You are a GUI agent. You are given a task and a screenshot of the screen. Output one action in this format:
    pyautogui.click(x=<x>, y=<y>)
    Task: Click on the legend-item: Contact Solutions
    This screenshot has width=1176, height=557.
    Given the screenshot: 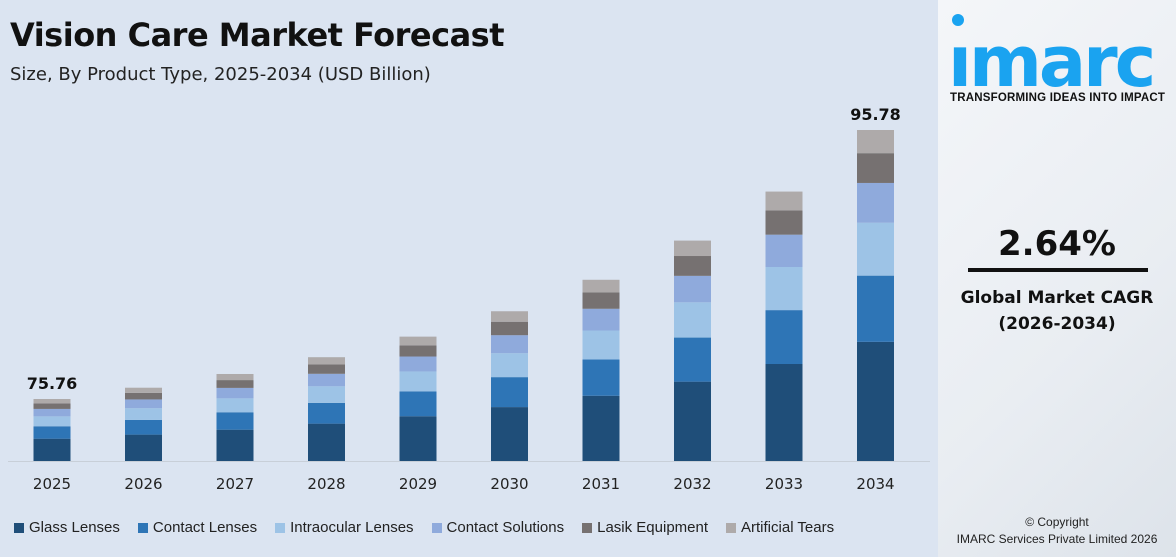 What is the action you would take?
    pyautogui.click(x=498, y=527)
    